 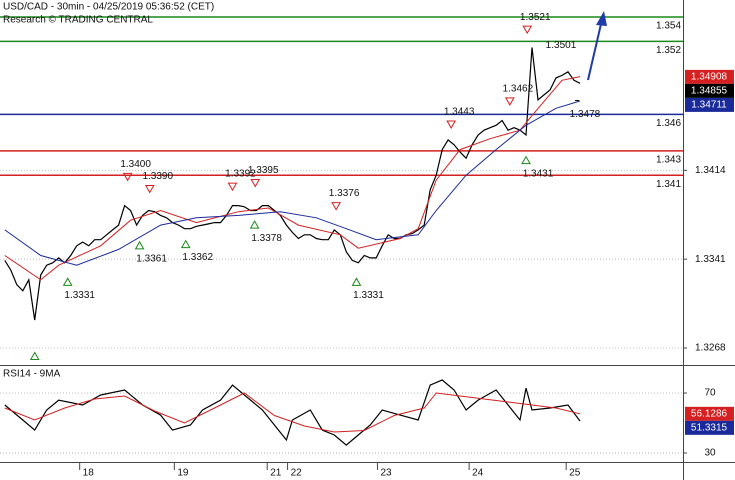 I want to click on chart-subtitle: Research © TRADING CENTRAL, so click(x=78, y=20).